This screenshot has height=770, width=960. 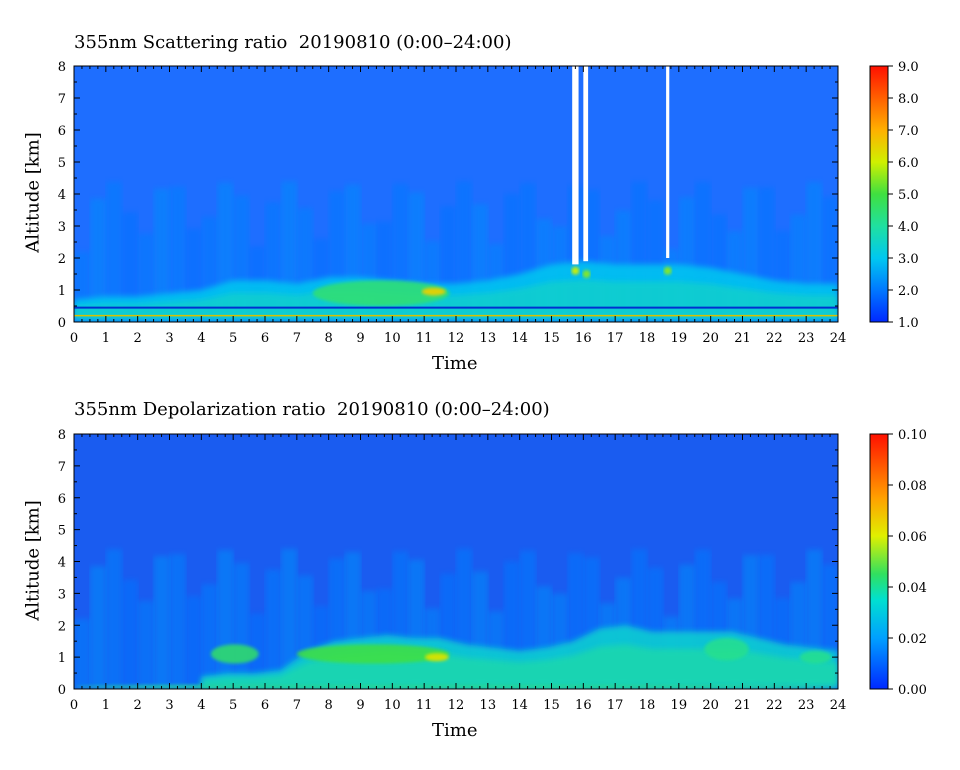 What do you see at coordinates (455, 363) in the screenshot?
I see `x-axis-label-scattering: Time` at bounding box center [455, 363].